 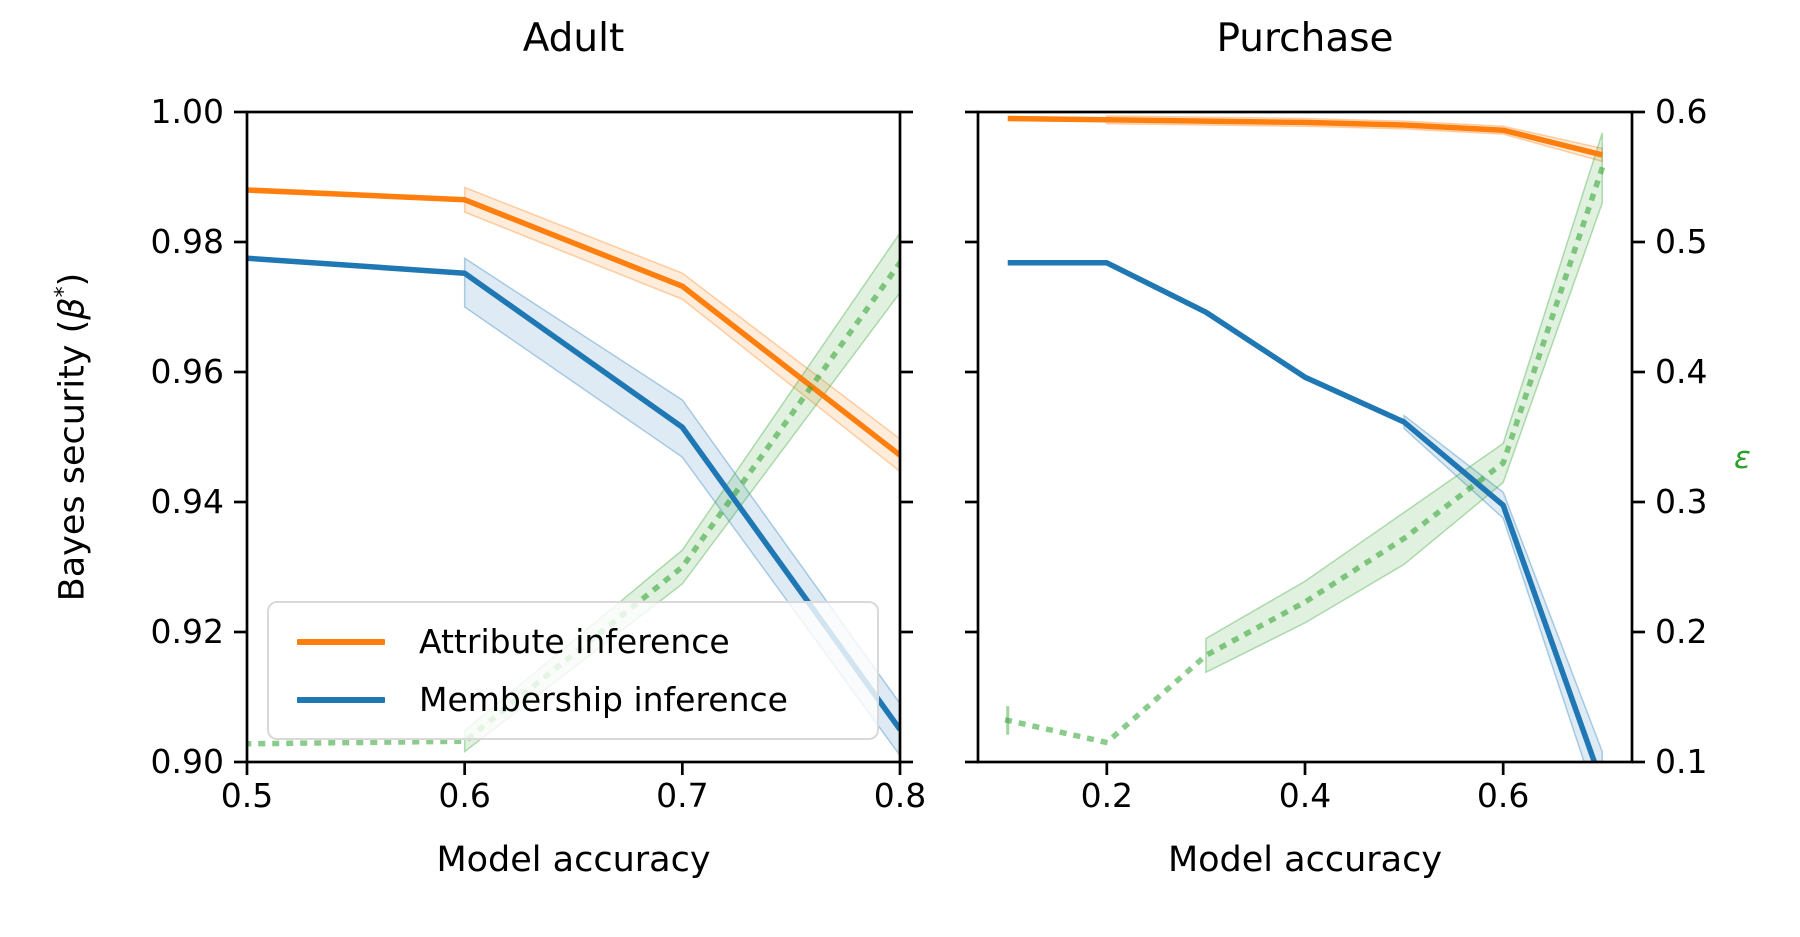 I want to click on y-tick-label-left: 0.96, so click(x=187, y=371).